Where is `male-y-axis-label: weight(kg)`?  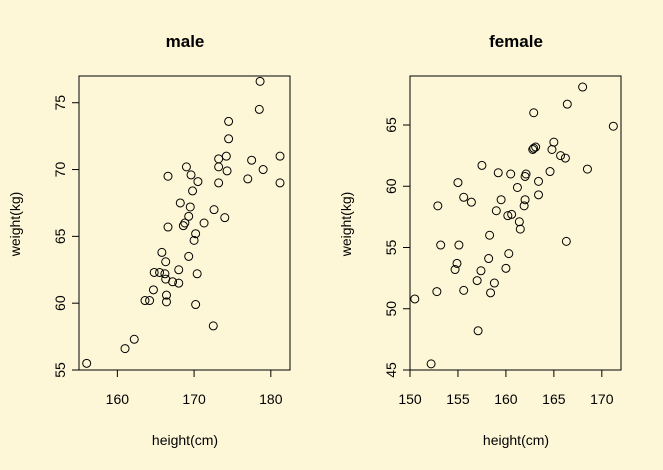
male-y-axis-label: weight(kg) is located at coordinates (15, 225).